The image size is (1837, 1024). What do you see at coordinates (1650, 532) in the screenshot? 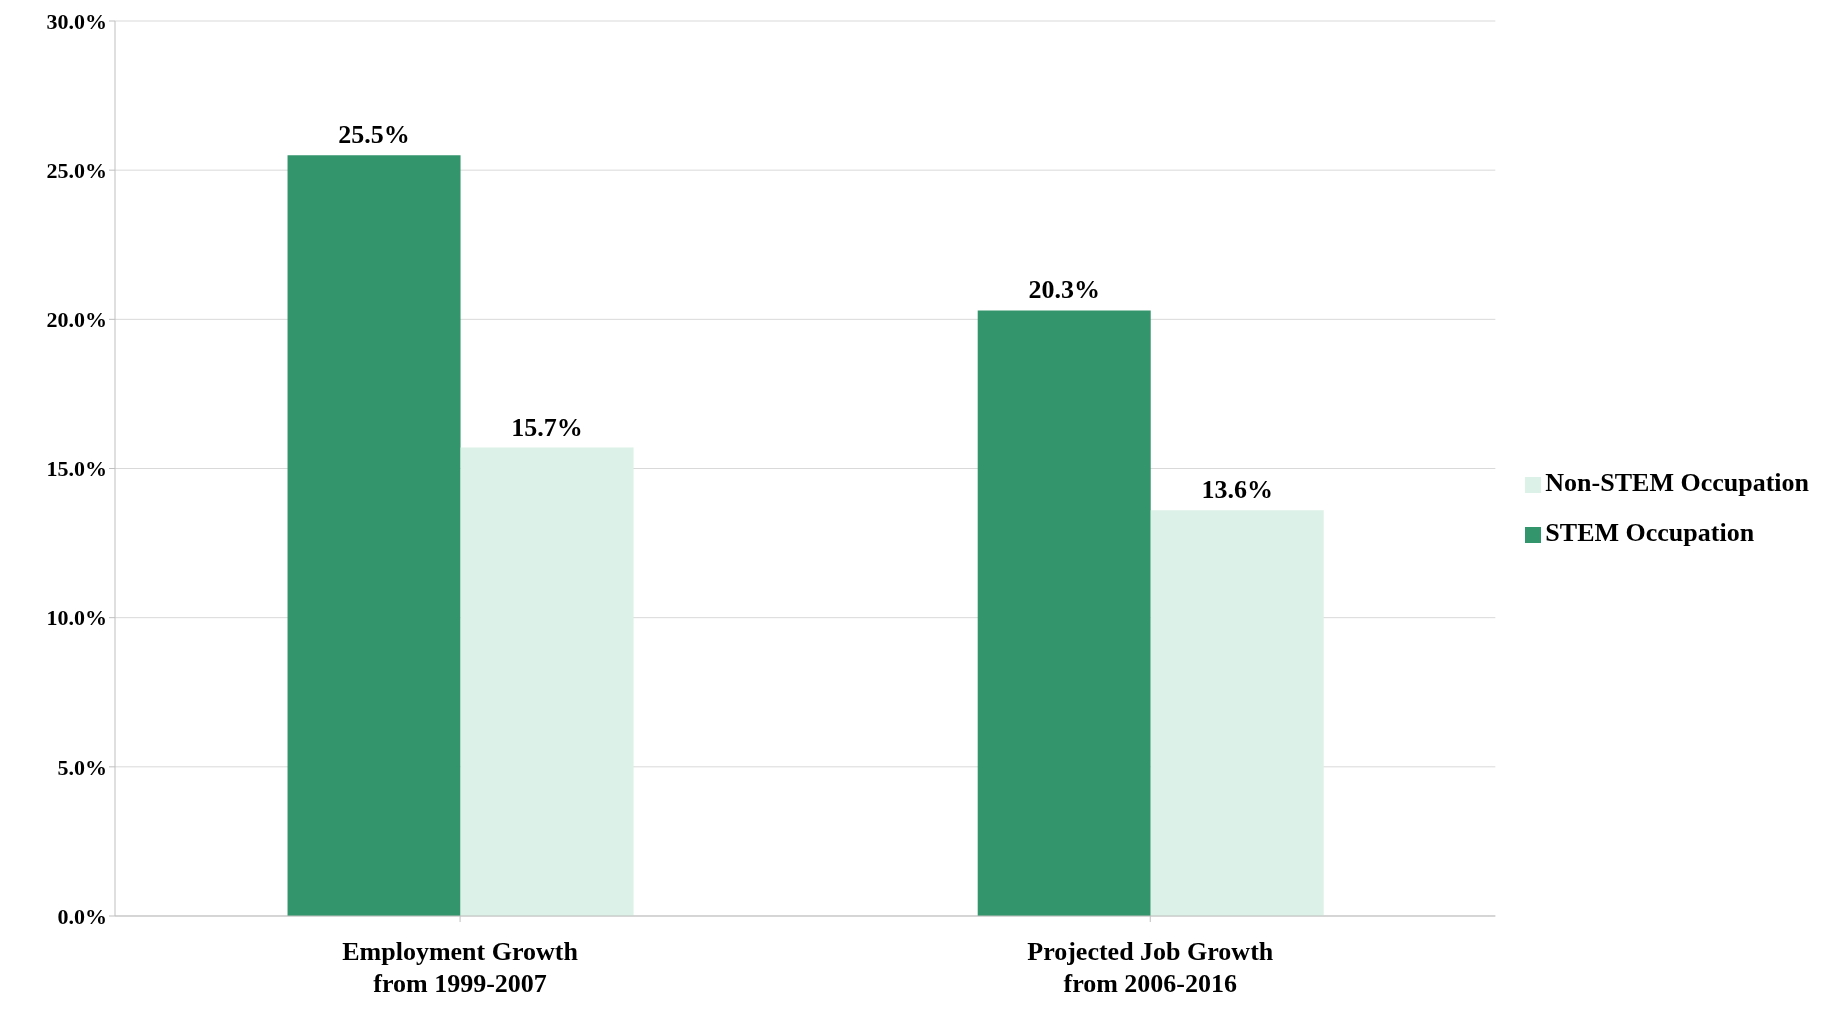
I see `legend-label: STEM Occupation` at bounding box center [1650, 532].